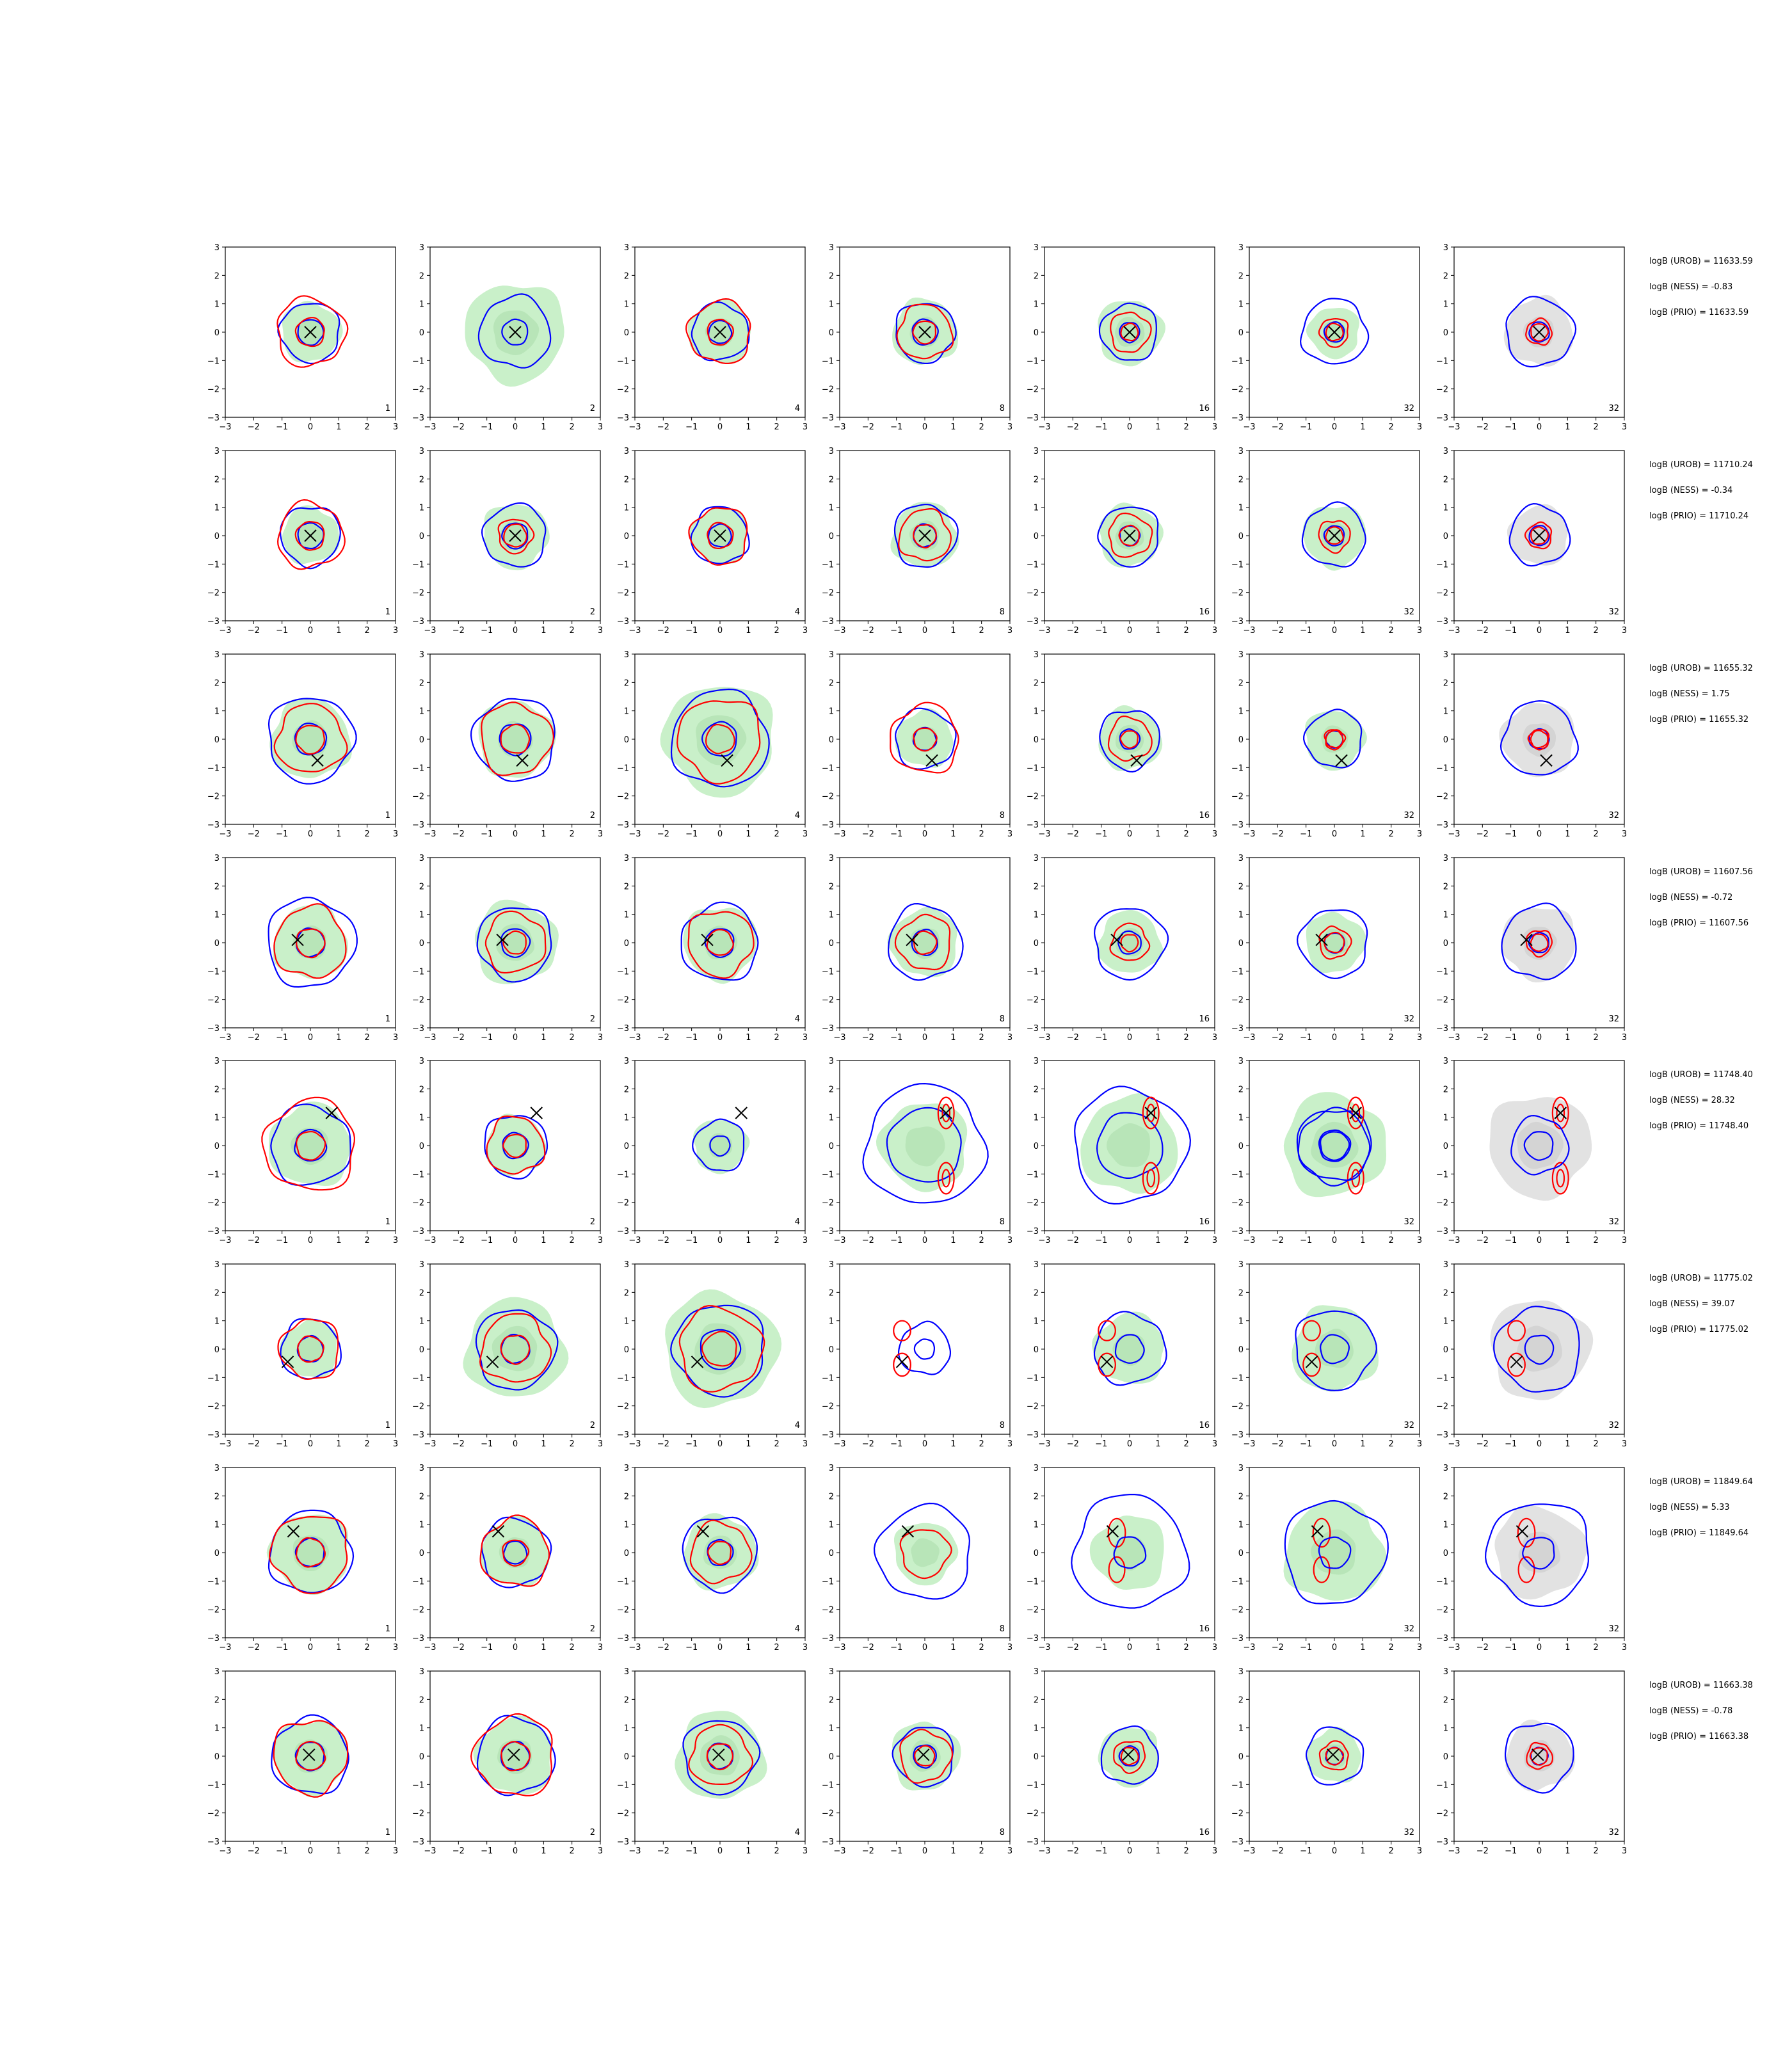 The image size is (1792, 2048). What do you see at coordinates (1698, 1736) in the screenshot?
I see `logb-text: logB (PRIO) = 11663.38` at bounding box center [1698, 1736].